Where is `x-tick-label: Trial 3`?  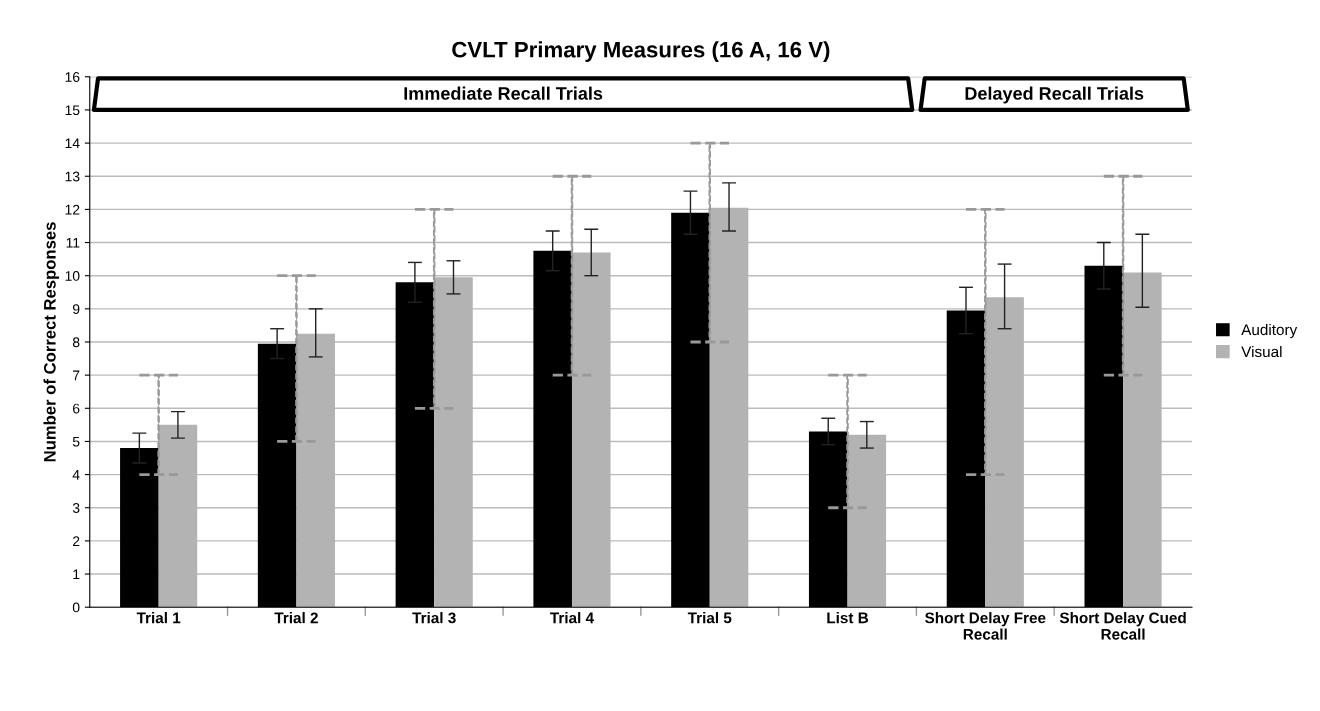
x-tick-label: Trial 3 is located at coordinates (434, 618).